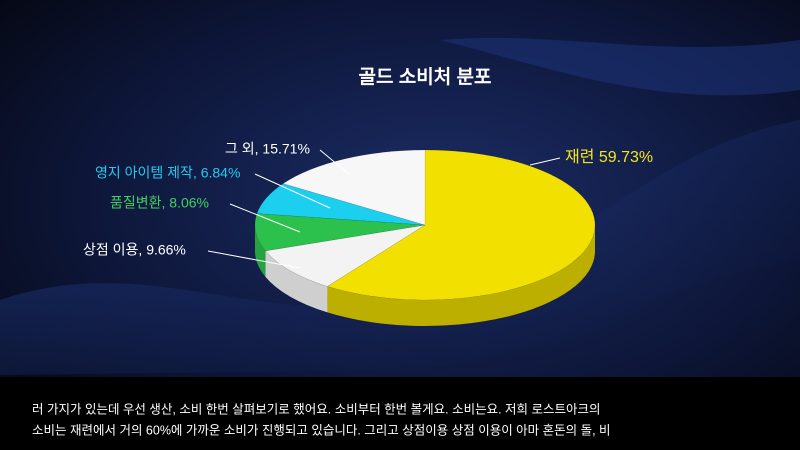 This screenshot has width=800, height=450. I want to click on slice-label: 재련 59.73%, so click(609, 157).